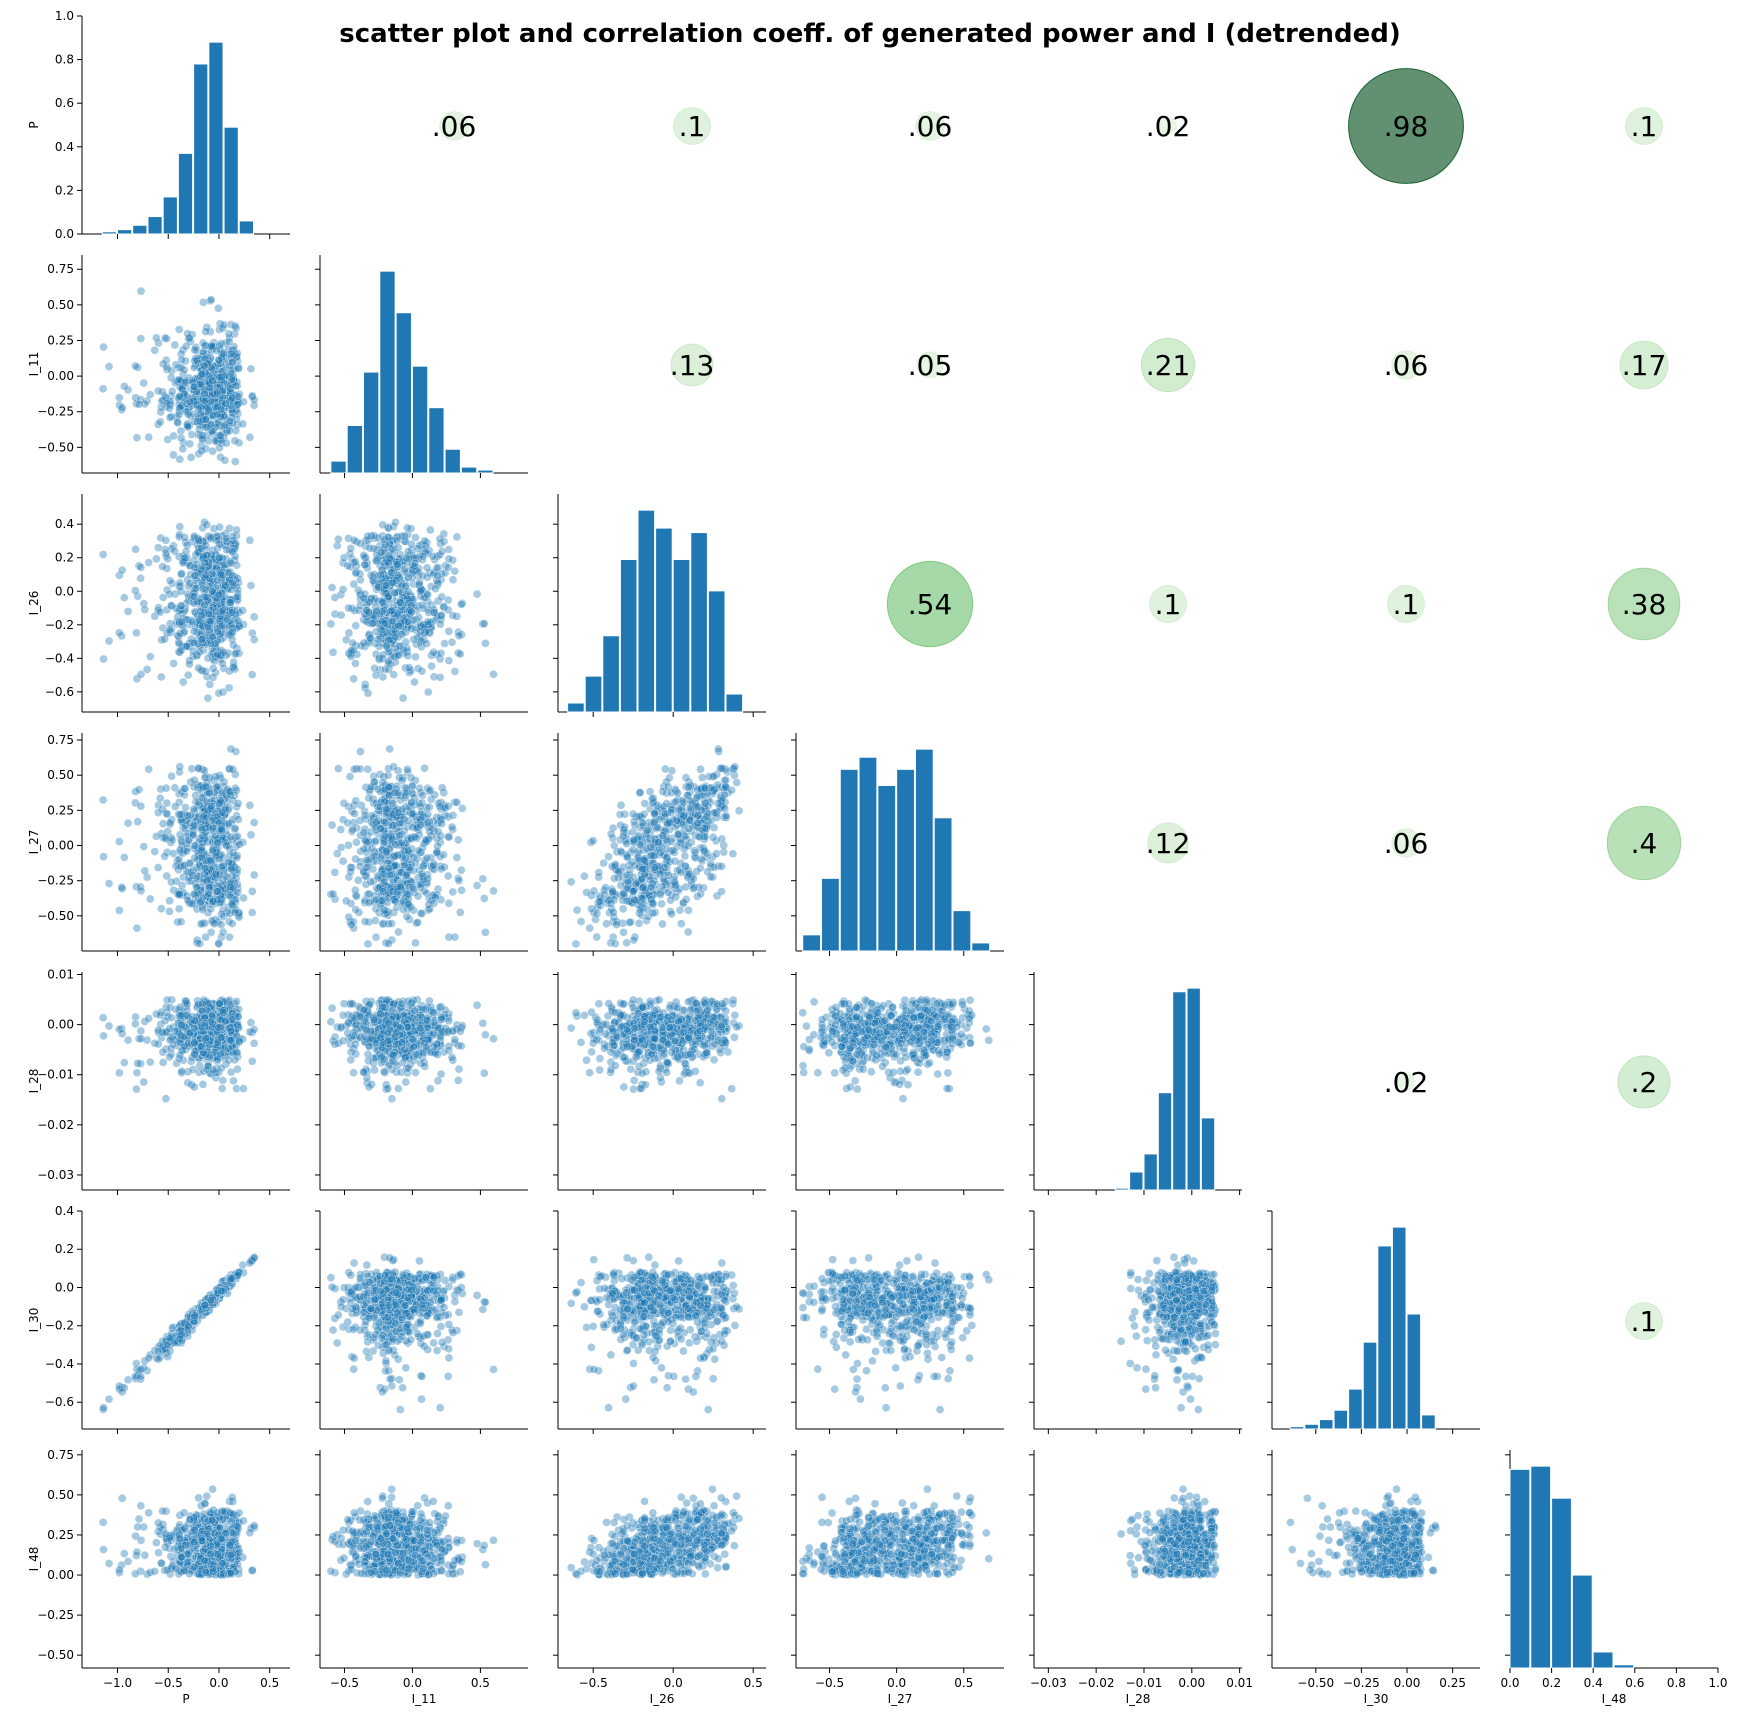 This screenshot has width=1741, height=1721. What do you see at coordinates (55, 412) in the screenshot?
I see `y-tick-label: −0.25` at bounding box center [55, 412].